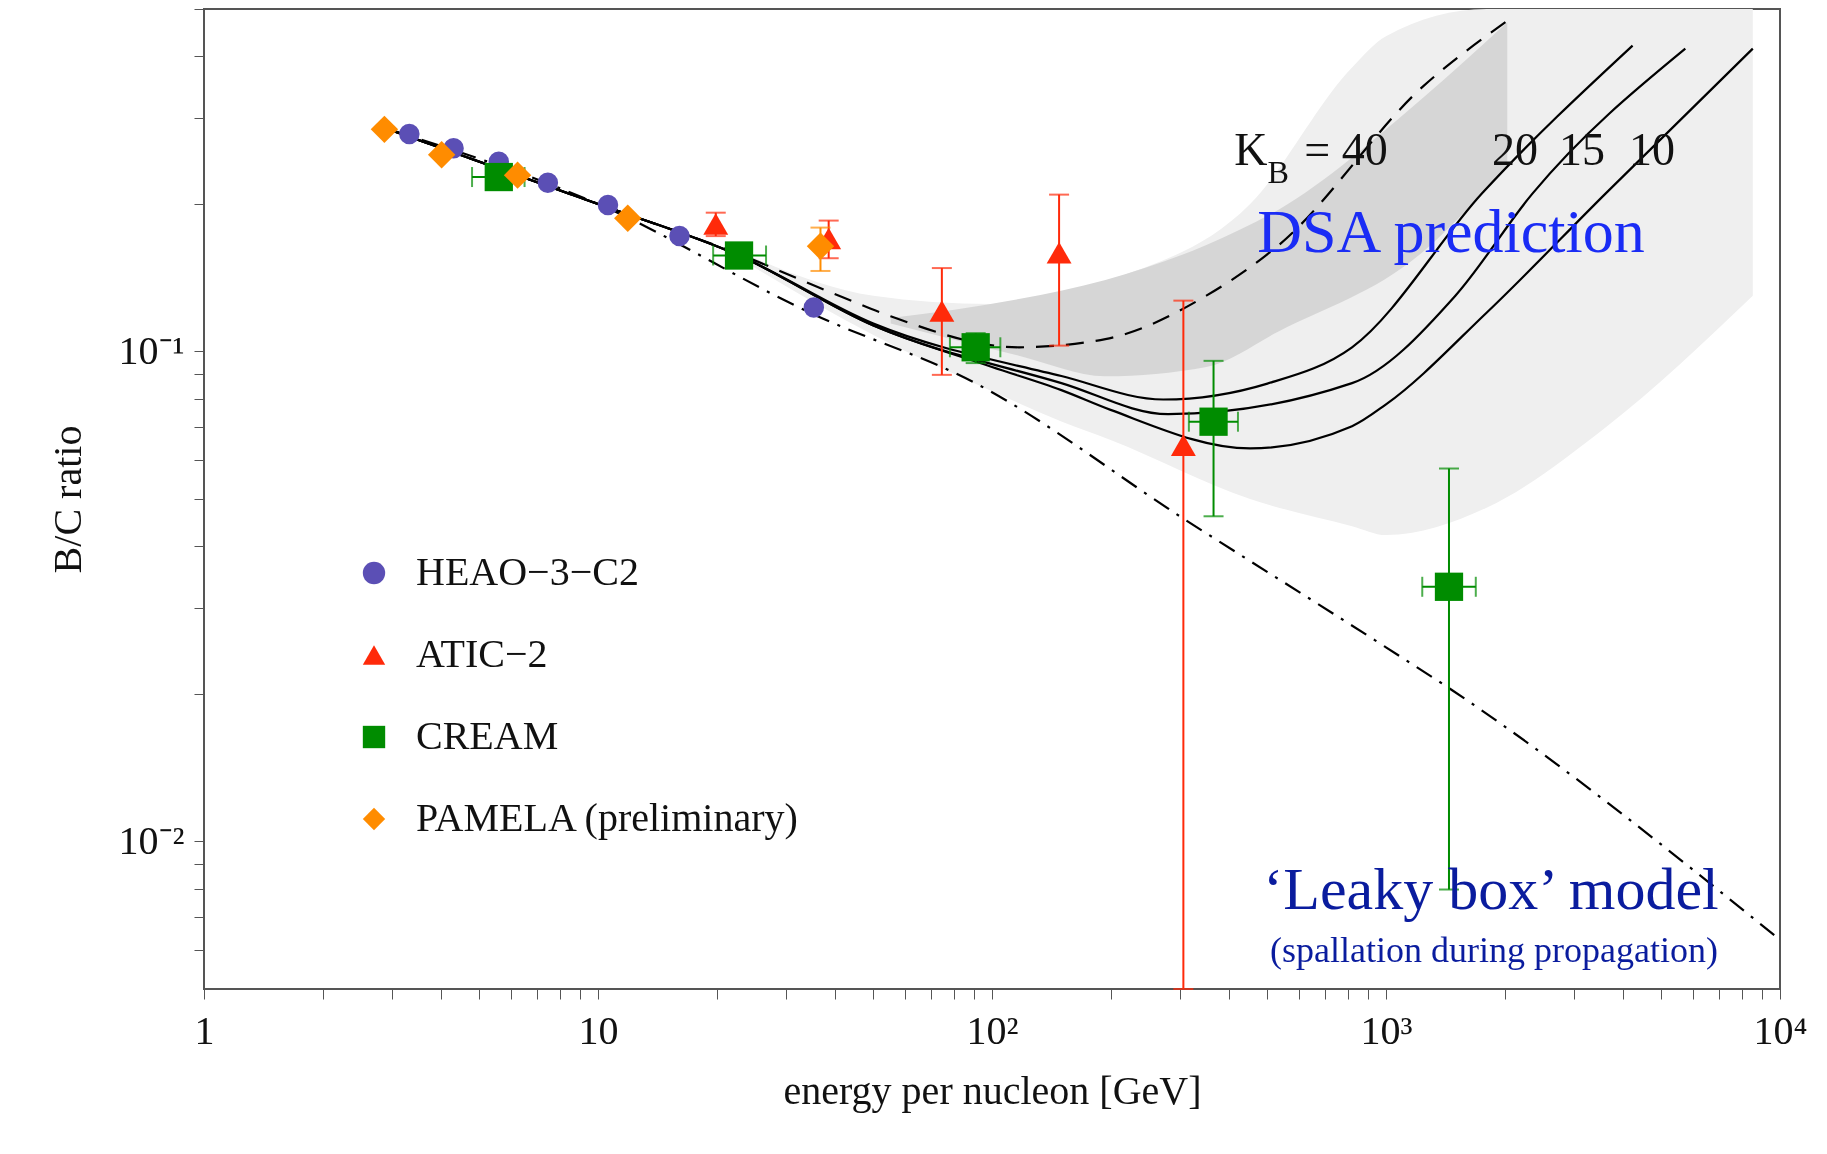  I want to click on x-axis-title: energy per nucleon [GeV], so click(992, 1090).